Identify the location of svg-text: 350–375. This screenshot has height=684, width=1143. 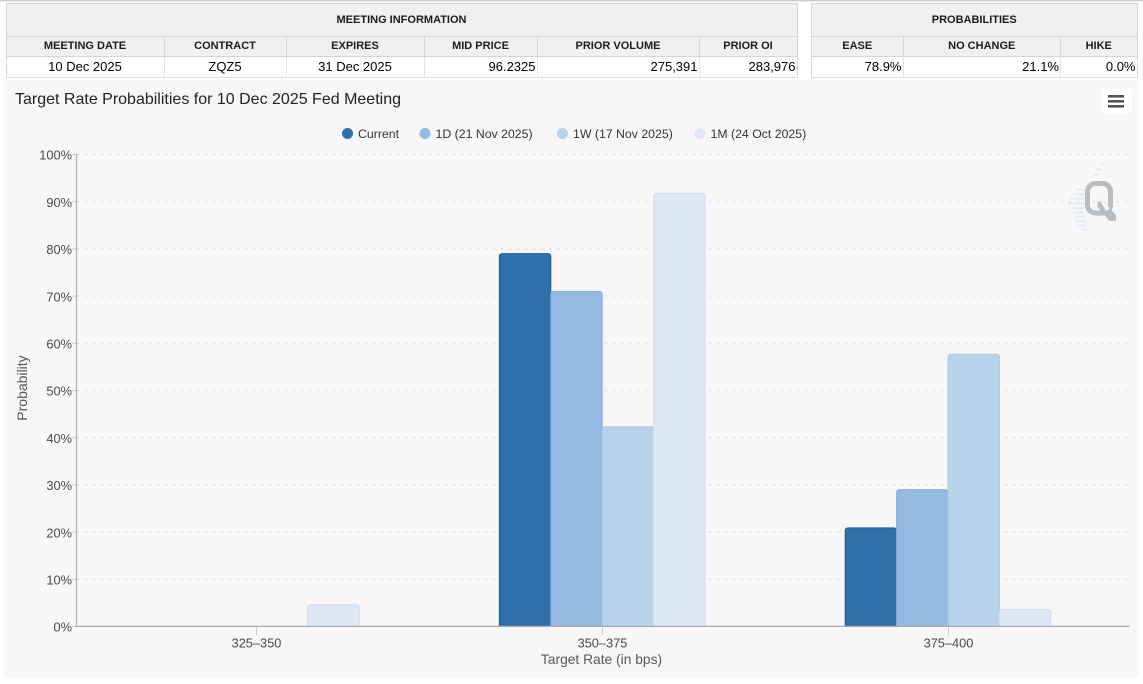
(603, 642).